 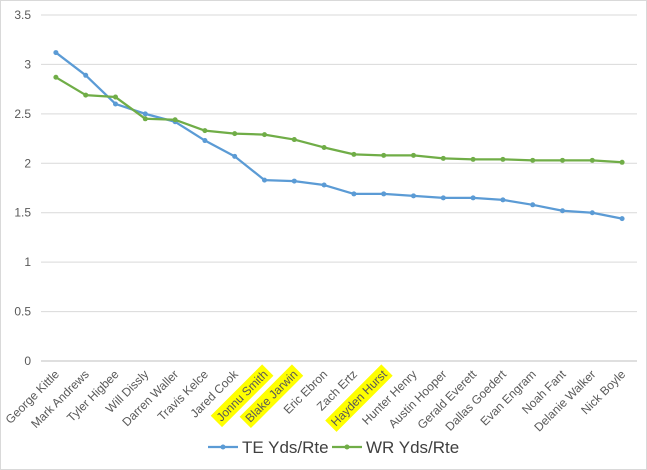 What do you see at coordinates (22, 312) in the screenshot?
I see `y-tick-label: 0.5` at bounding box center [22, 312].